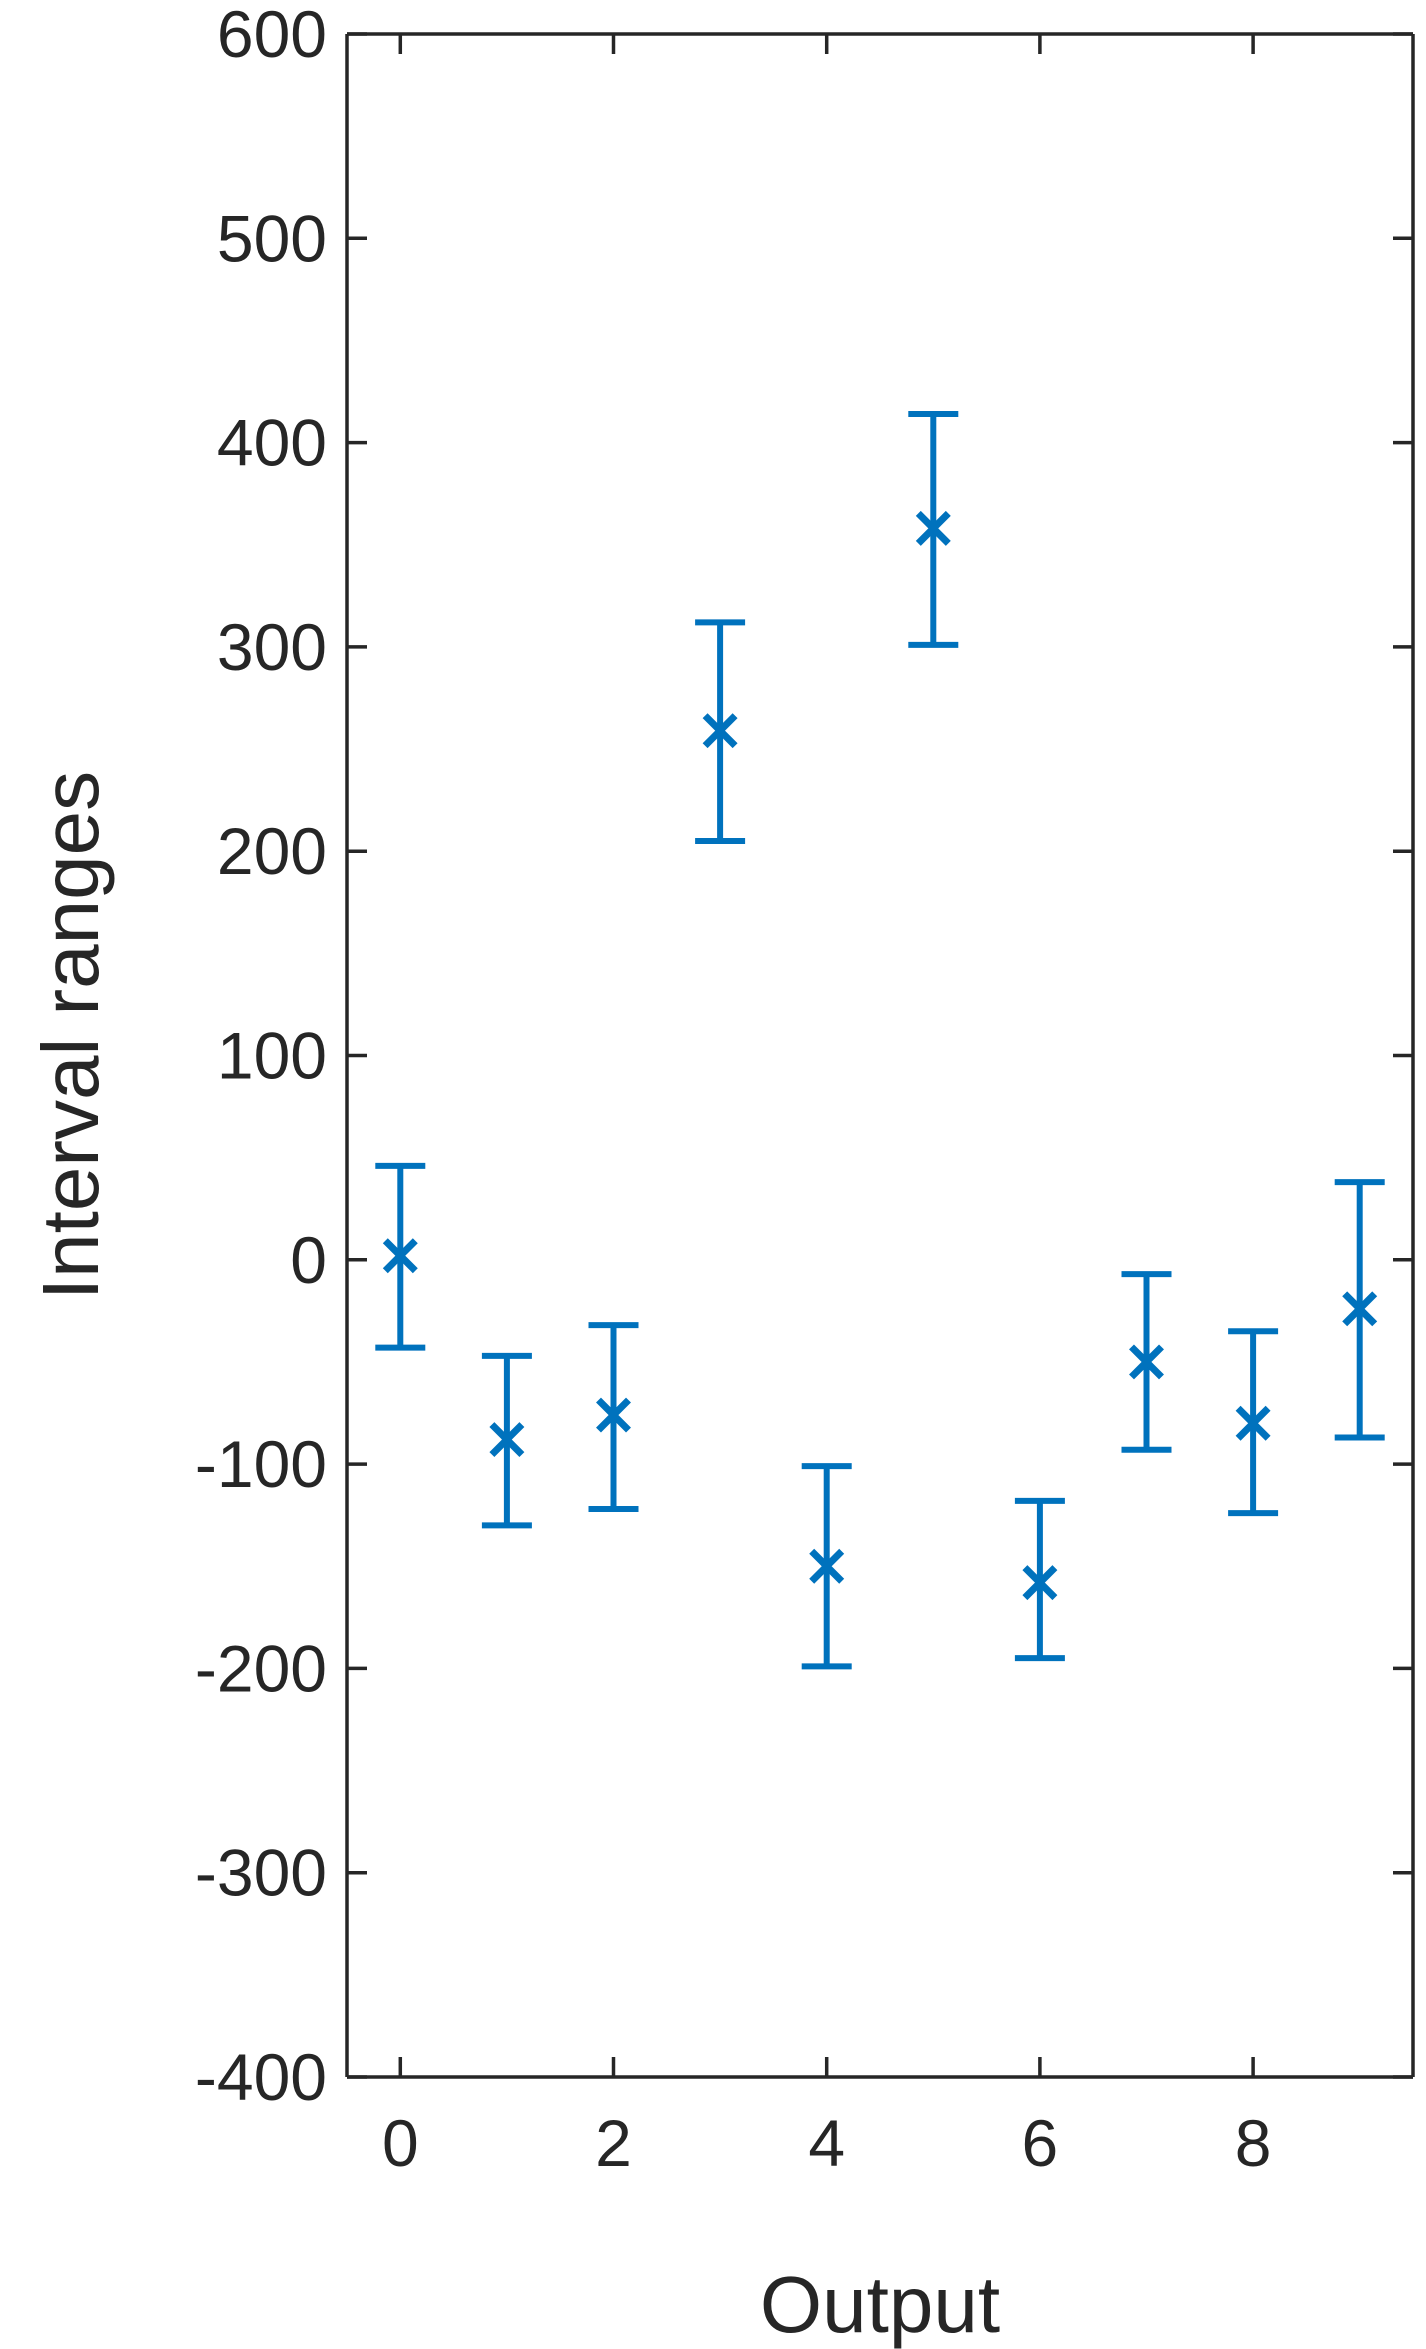 This screenshot has width=1426, height=2349. Describe the element at coordinates (613, 2143) in the screenshot. I see `x-tick-label: 2` at that location.